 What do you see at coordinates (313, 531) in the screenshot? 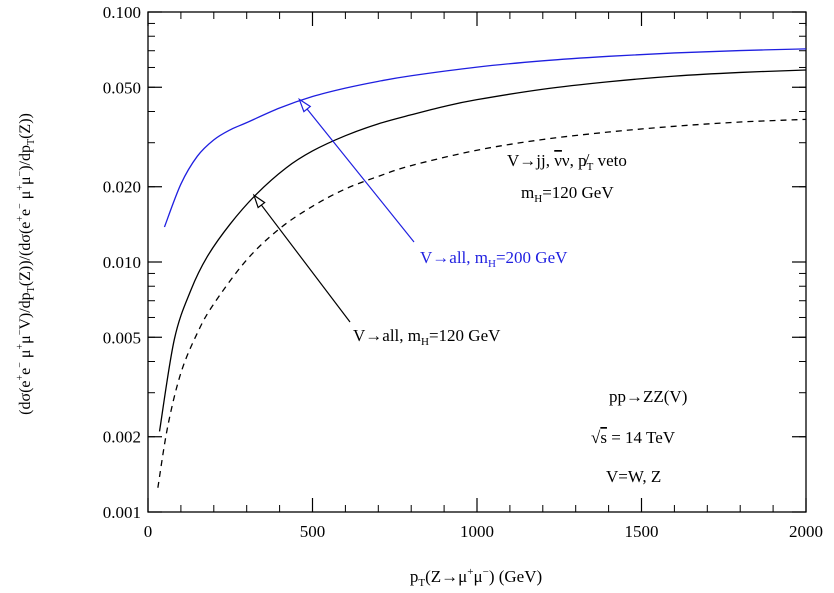
I see `x-tick-label: 500` at bounding box center [313, 531].